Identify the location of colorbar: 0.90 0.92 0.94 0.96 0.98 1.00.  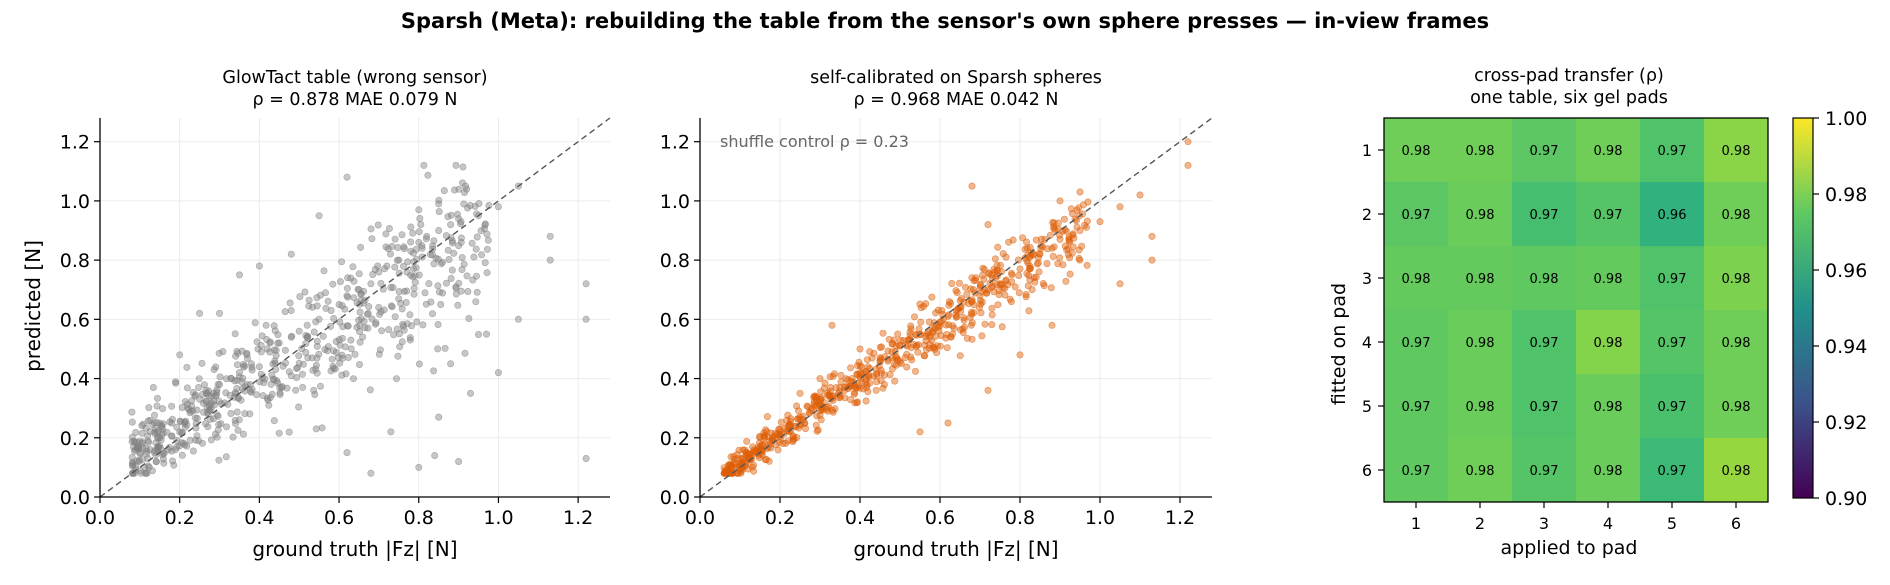
(1829, 309).